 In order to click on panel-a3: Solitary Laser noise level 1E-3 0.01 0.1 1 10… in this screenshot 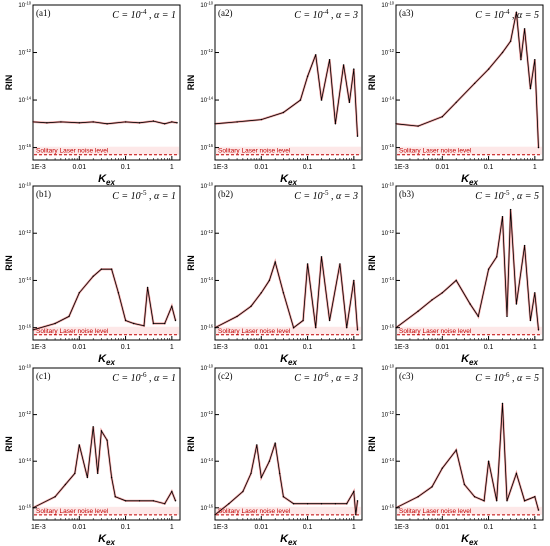, I will do `click(455, 94)`.